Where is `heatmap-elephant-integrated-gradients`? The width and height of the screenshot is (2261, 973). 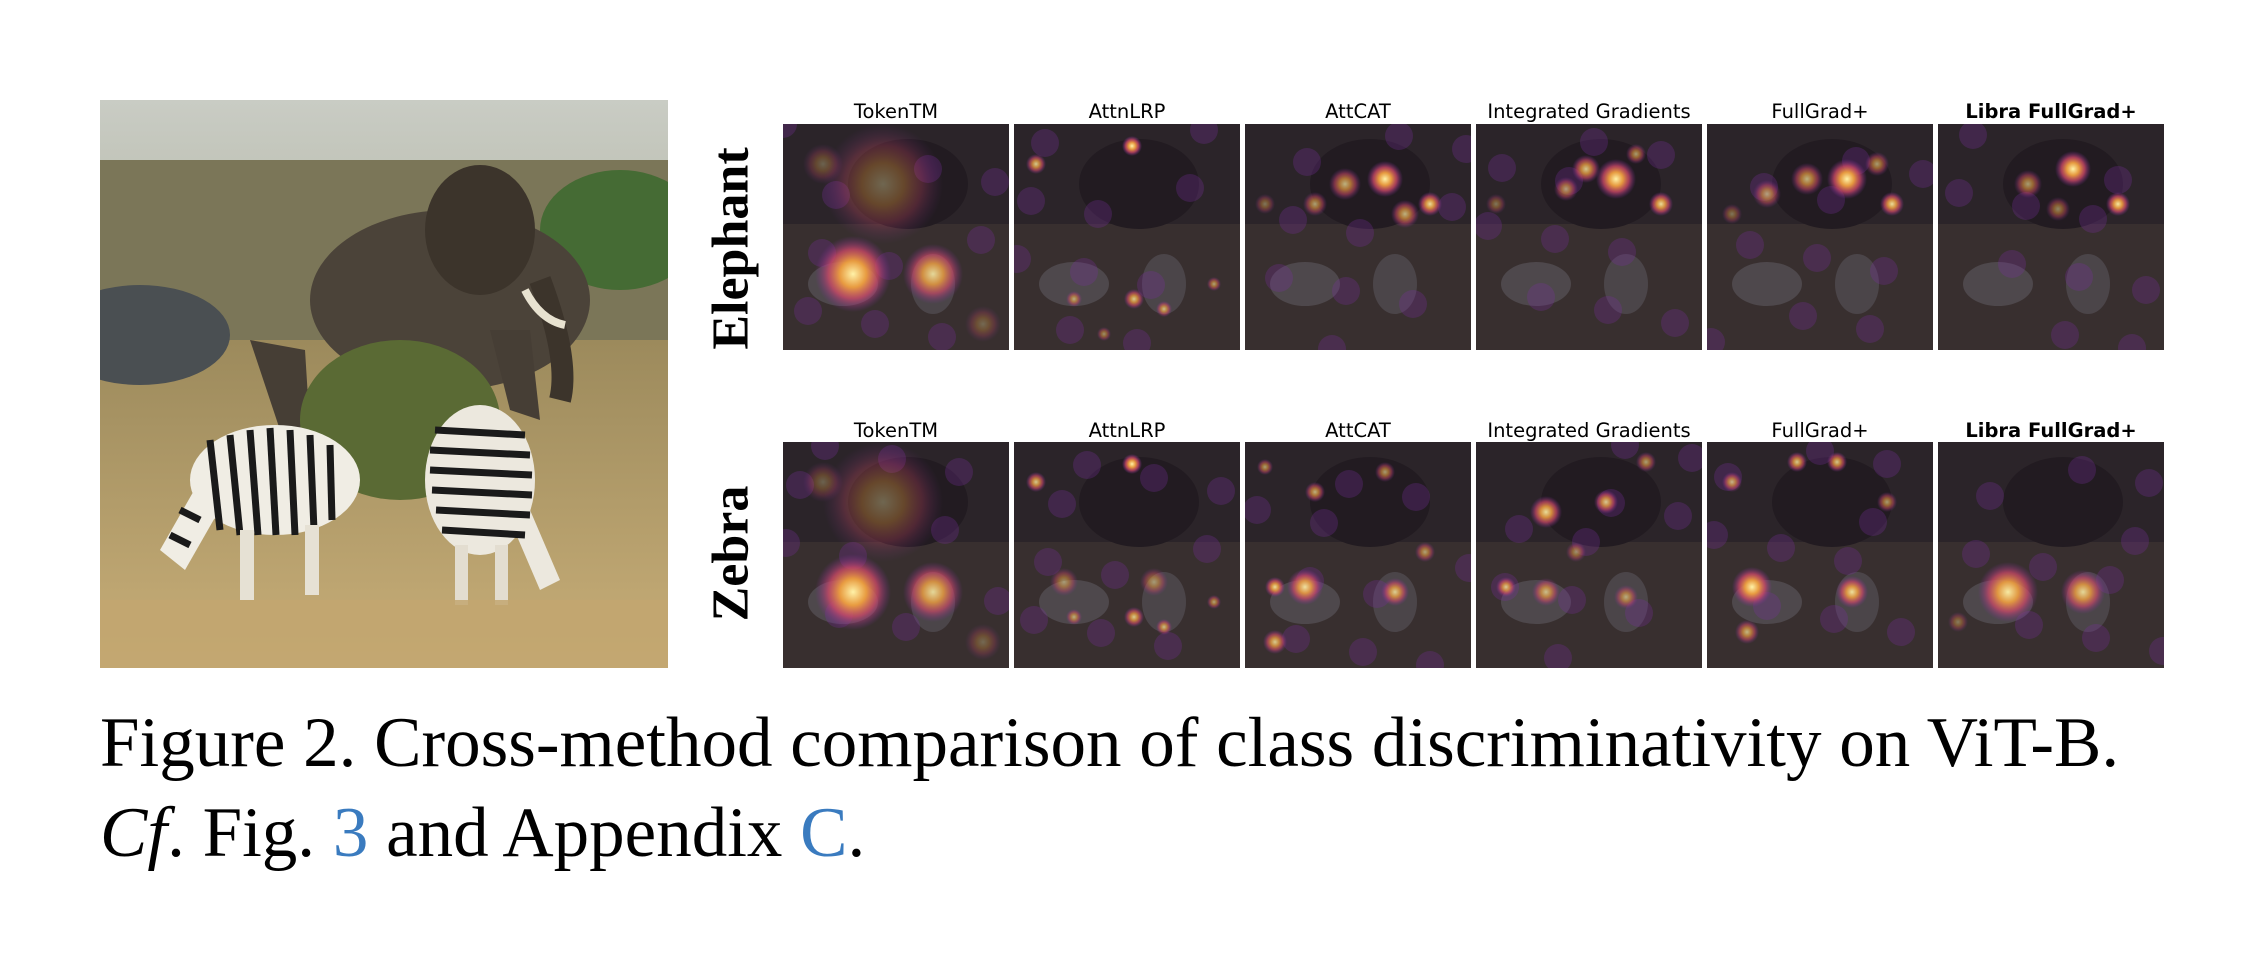 heatmap-elephant-integrated-gradients is located at coordinates (1589, 237).